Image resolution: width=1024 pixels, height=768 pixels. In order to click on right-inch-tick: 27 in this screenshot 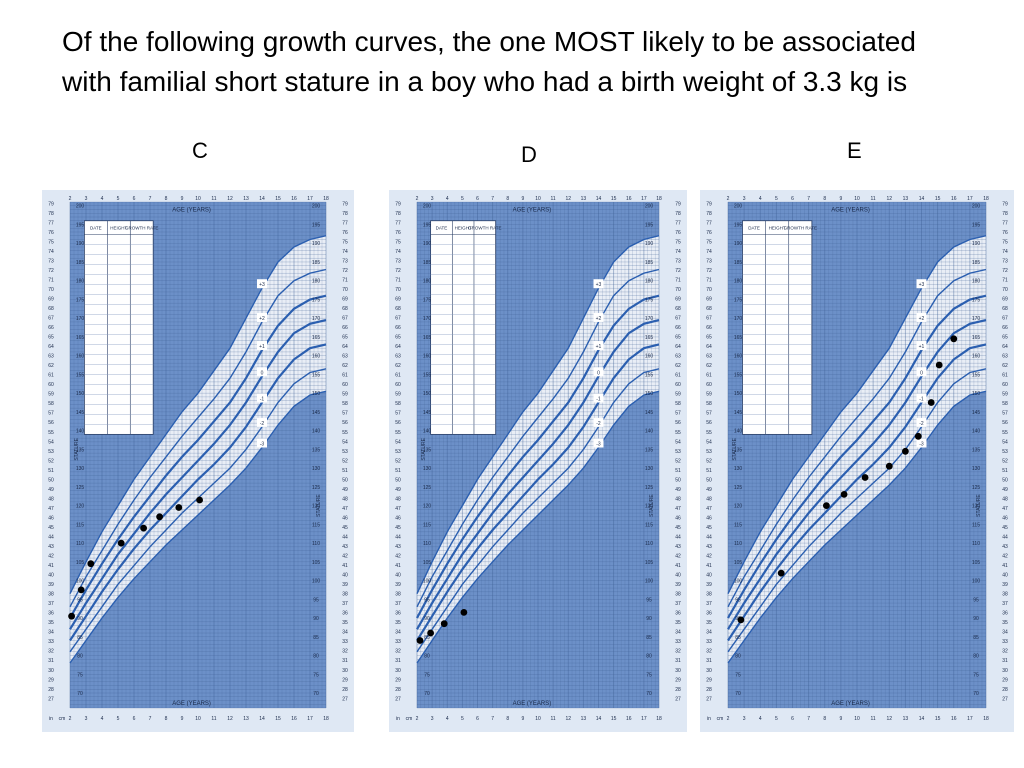, I will do `click(345, 699)`.